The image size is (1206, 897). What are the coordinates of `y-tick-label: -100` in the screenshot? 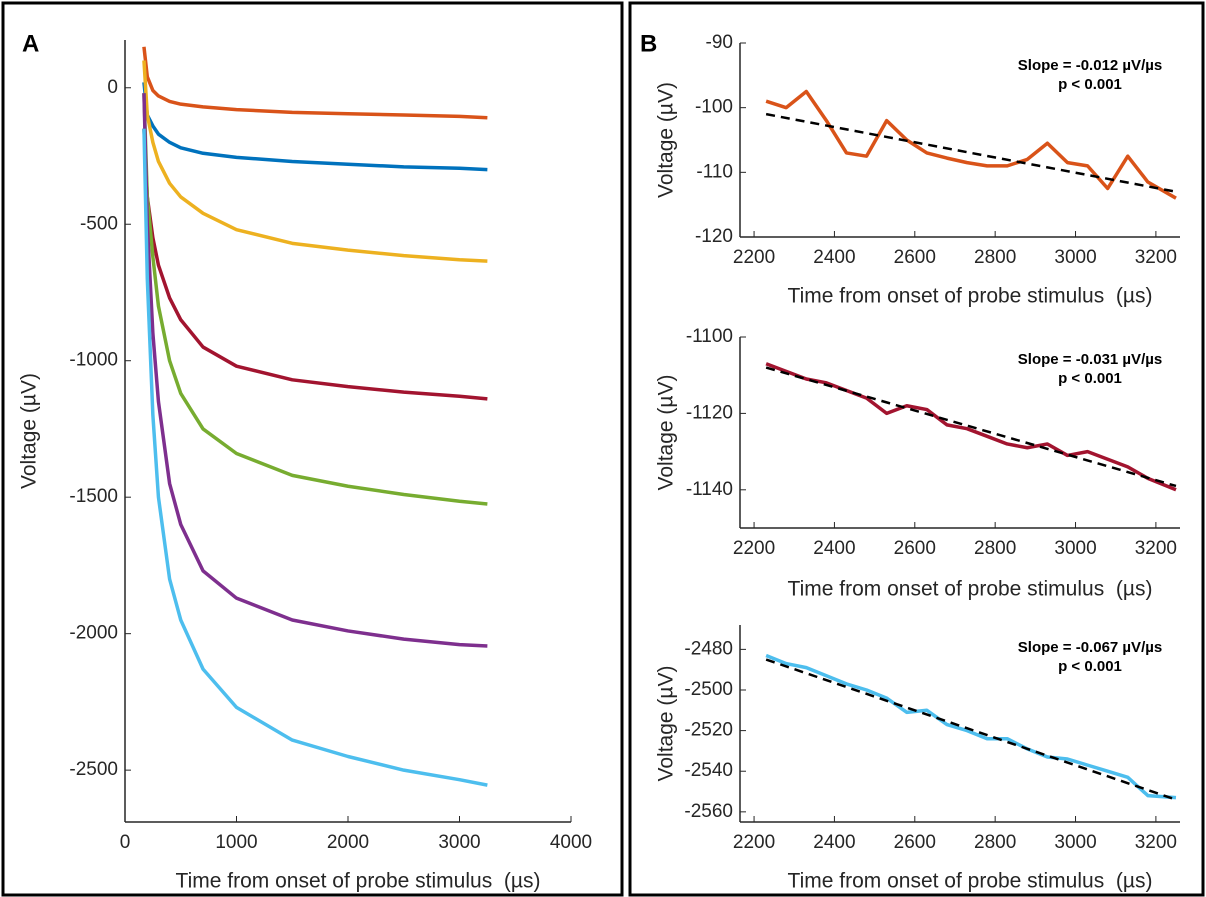 It's located at (714, 107).